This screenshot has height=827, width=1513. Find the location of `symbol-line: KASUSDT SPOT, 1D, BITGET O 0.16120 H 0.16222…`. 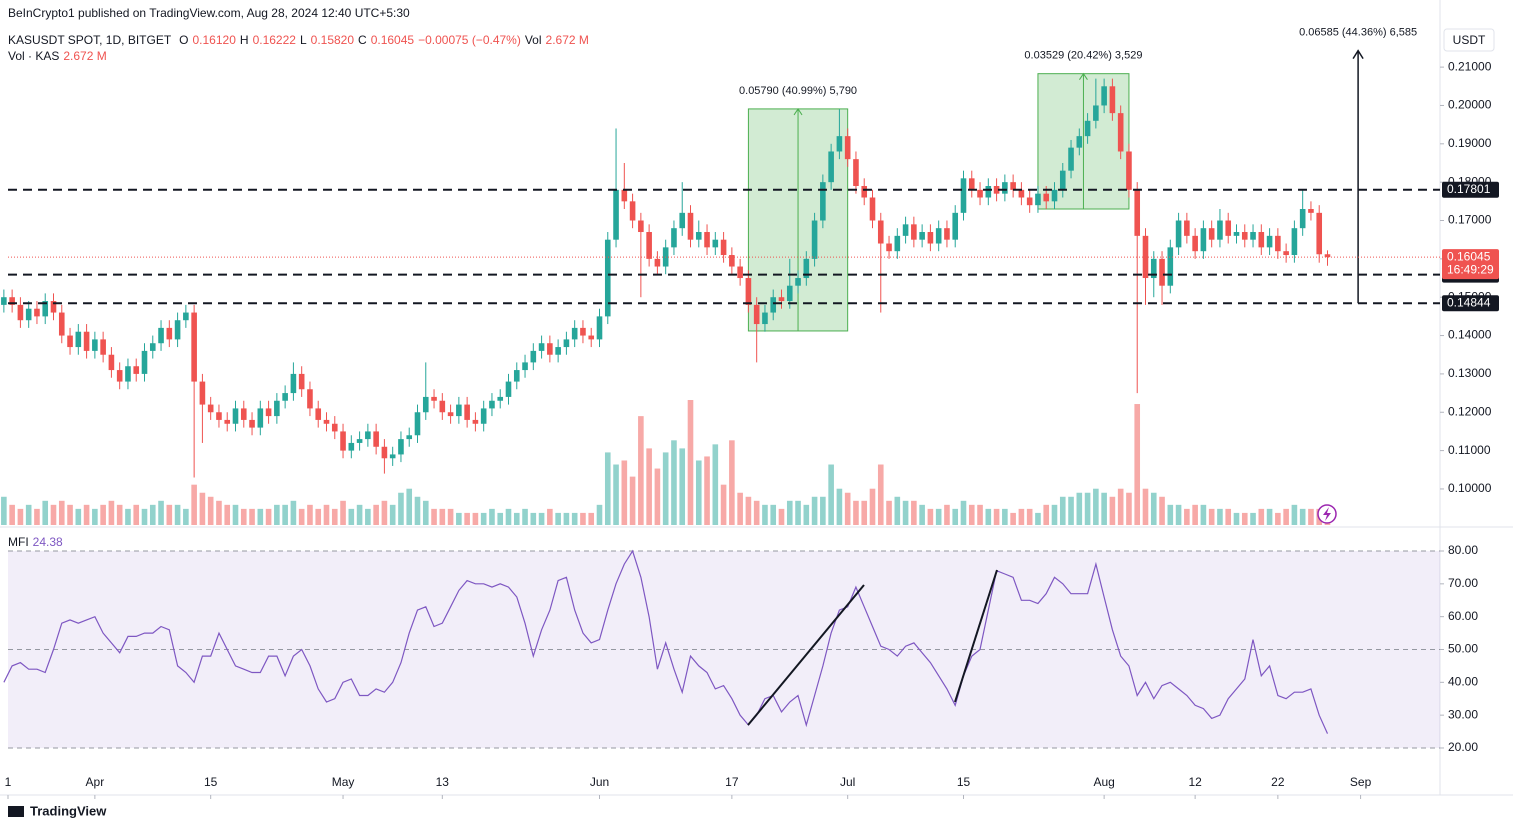

symbol-line: KASUSDT SPOT, 1D, BITGET O 0.16120 H 0.16222… is located at coordinates (300, 40).